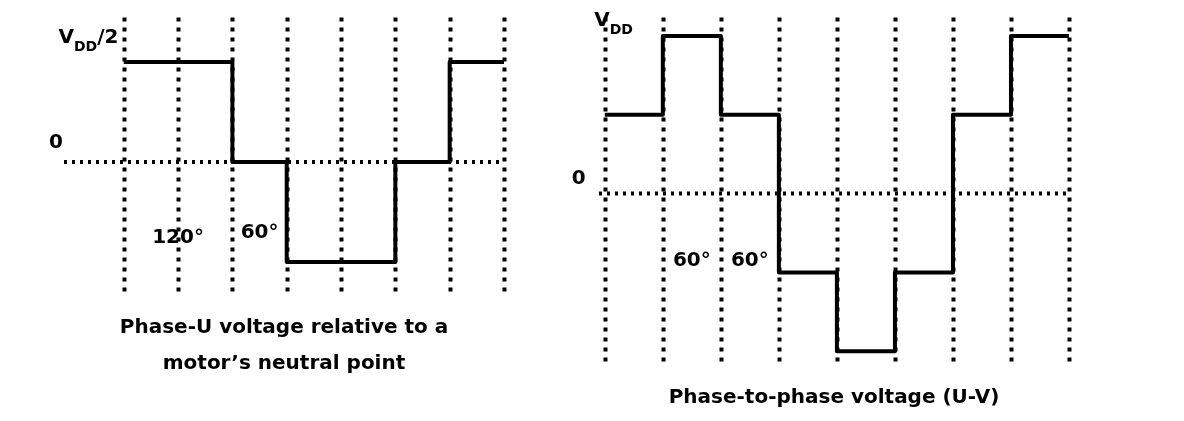 The width and height of the screenshot is (1184, 421). I want to click on text: V$_{DD}$/2, so click(88, 39).